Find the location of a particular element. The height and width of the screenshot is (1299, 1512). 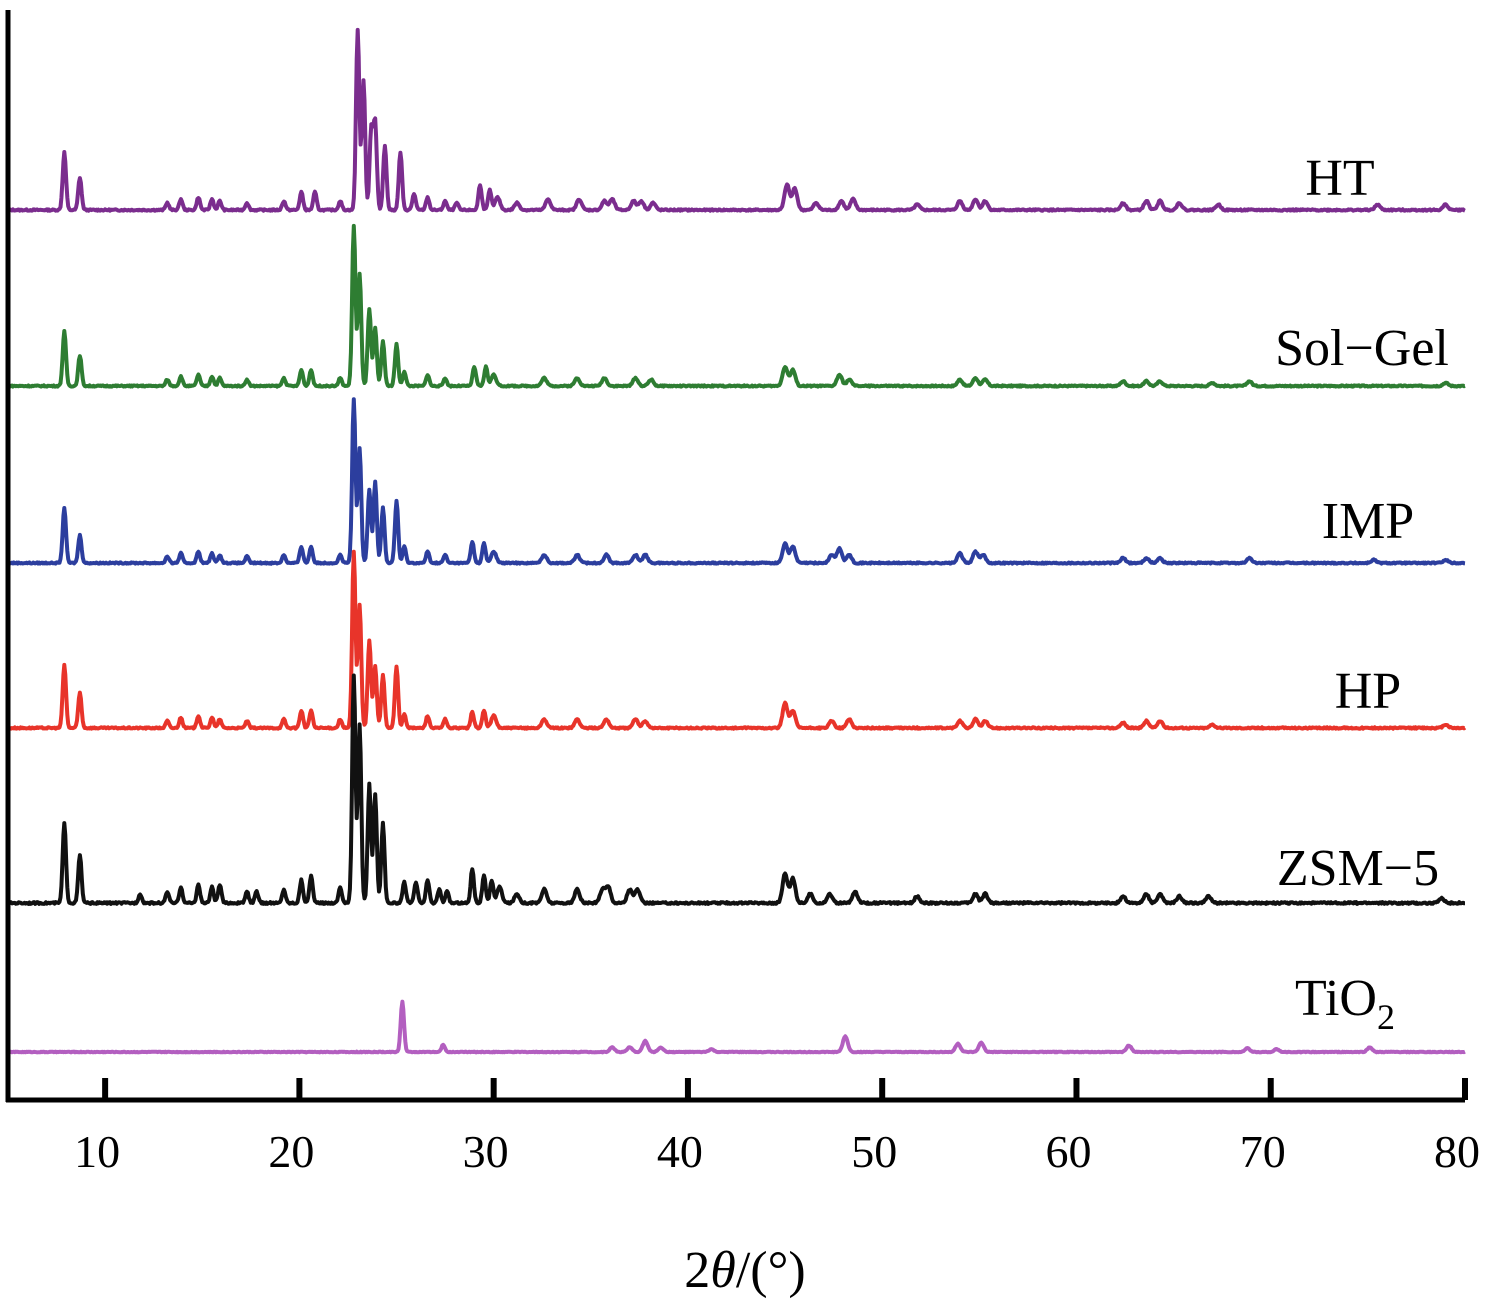

x-tick-label-40: 40 is located at coordinates (680, 1151).